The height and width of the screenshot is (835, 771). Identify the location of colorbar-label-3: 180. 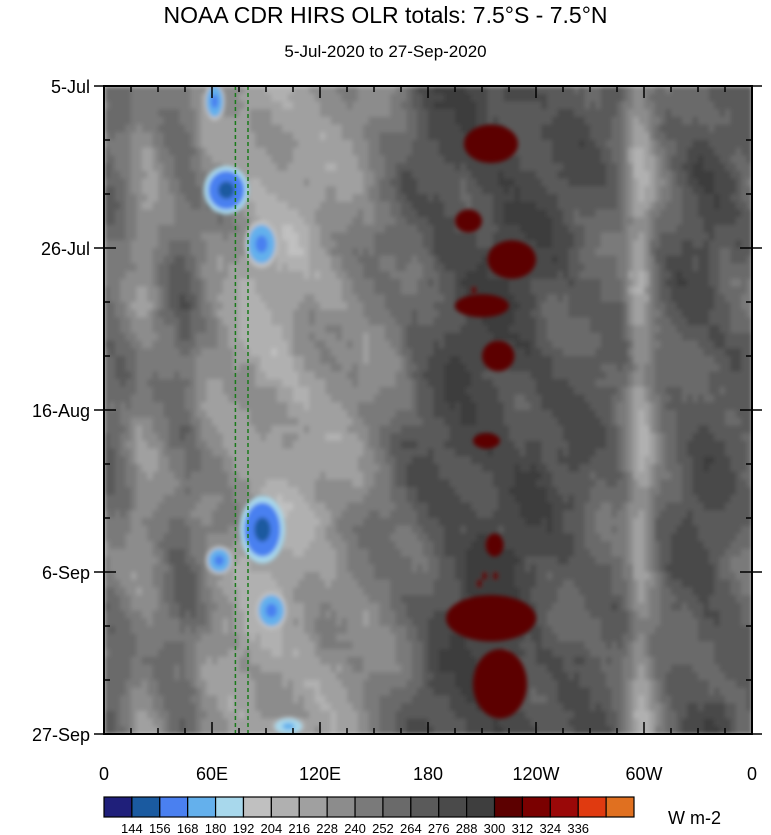
(216, 828).